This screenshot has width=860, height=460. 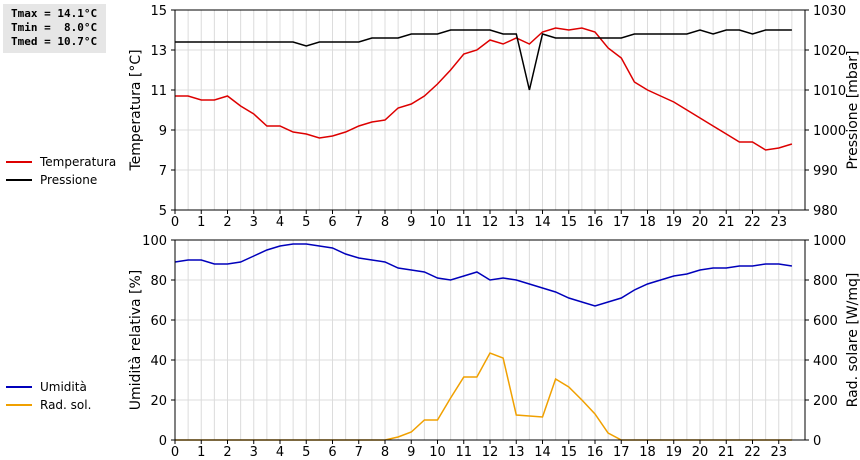 I want to click on legend-bottom: Umidità Rad. sol., so click(x=48, y=396).